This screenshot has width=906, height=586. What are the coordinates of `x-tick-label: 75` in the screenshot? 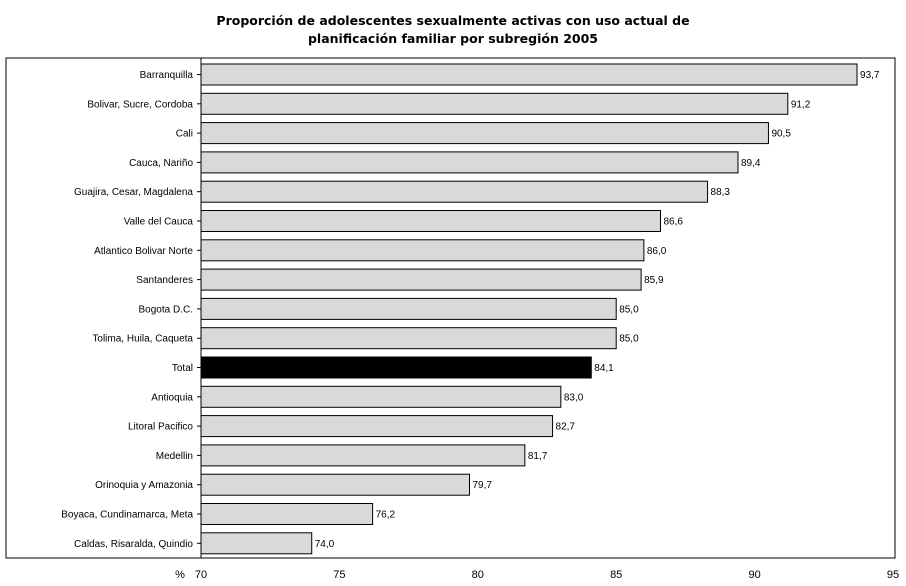 It's located at (339, 575).